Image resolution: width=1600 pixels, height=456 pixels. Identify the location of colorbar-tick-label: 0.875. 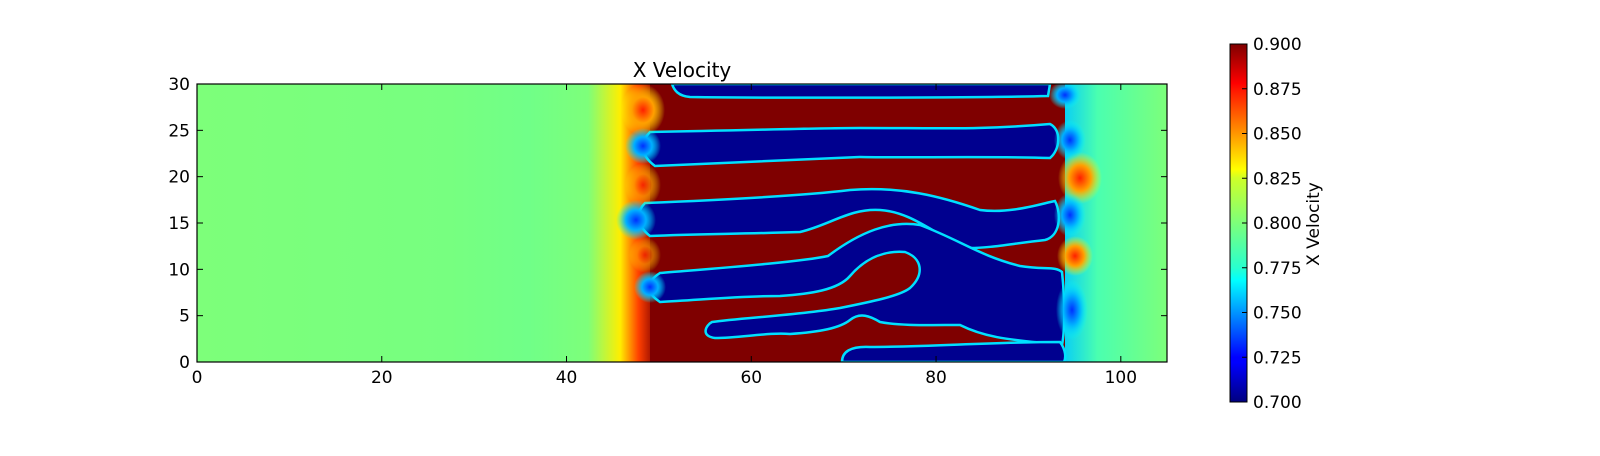
(1277, 90).